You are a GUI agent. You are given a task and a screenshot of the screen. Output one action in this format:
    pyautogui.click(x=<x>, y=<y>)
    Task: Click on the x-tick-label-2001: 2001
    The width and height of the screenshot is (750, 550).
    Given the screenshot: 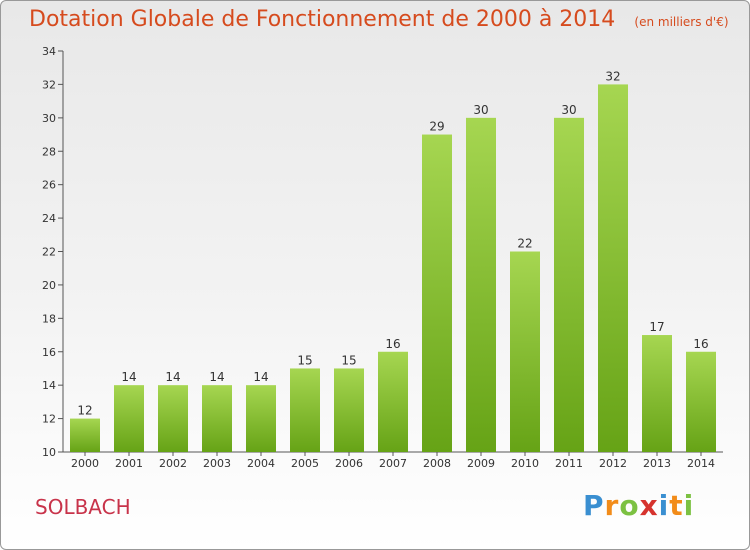 What is the action you would take?
    pyautogui.click(x=129, y=463)
    